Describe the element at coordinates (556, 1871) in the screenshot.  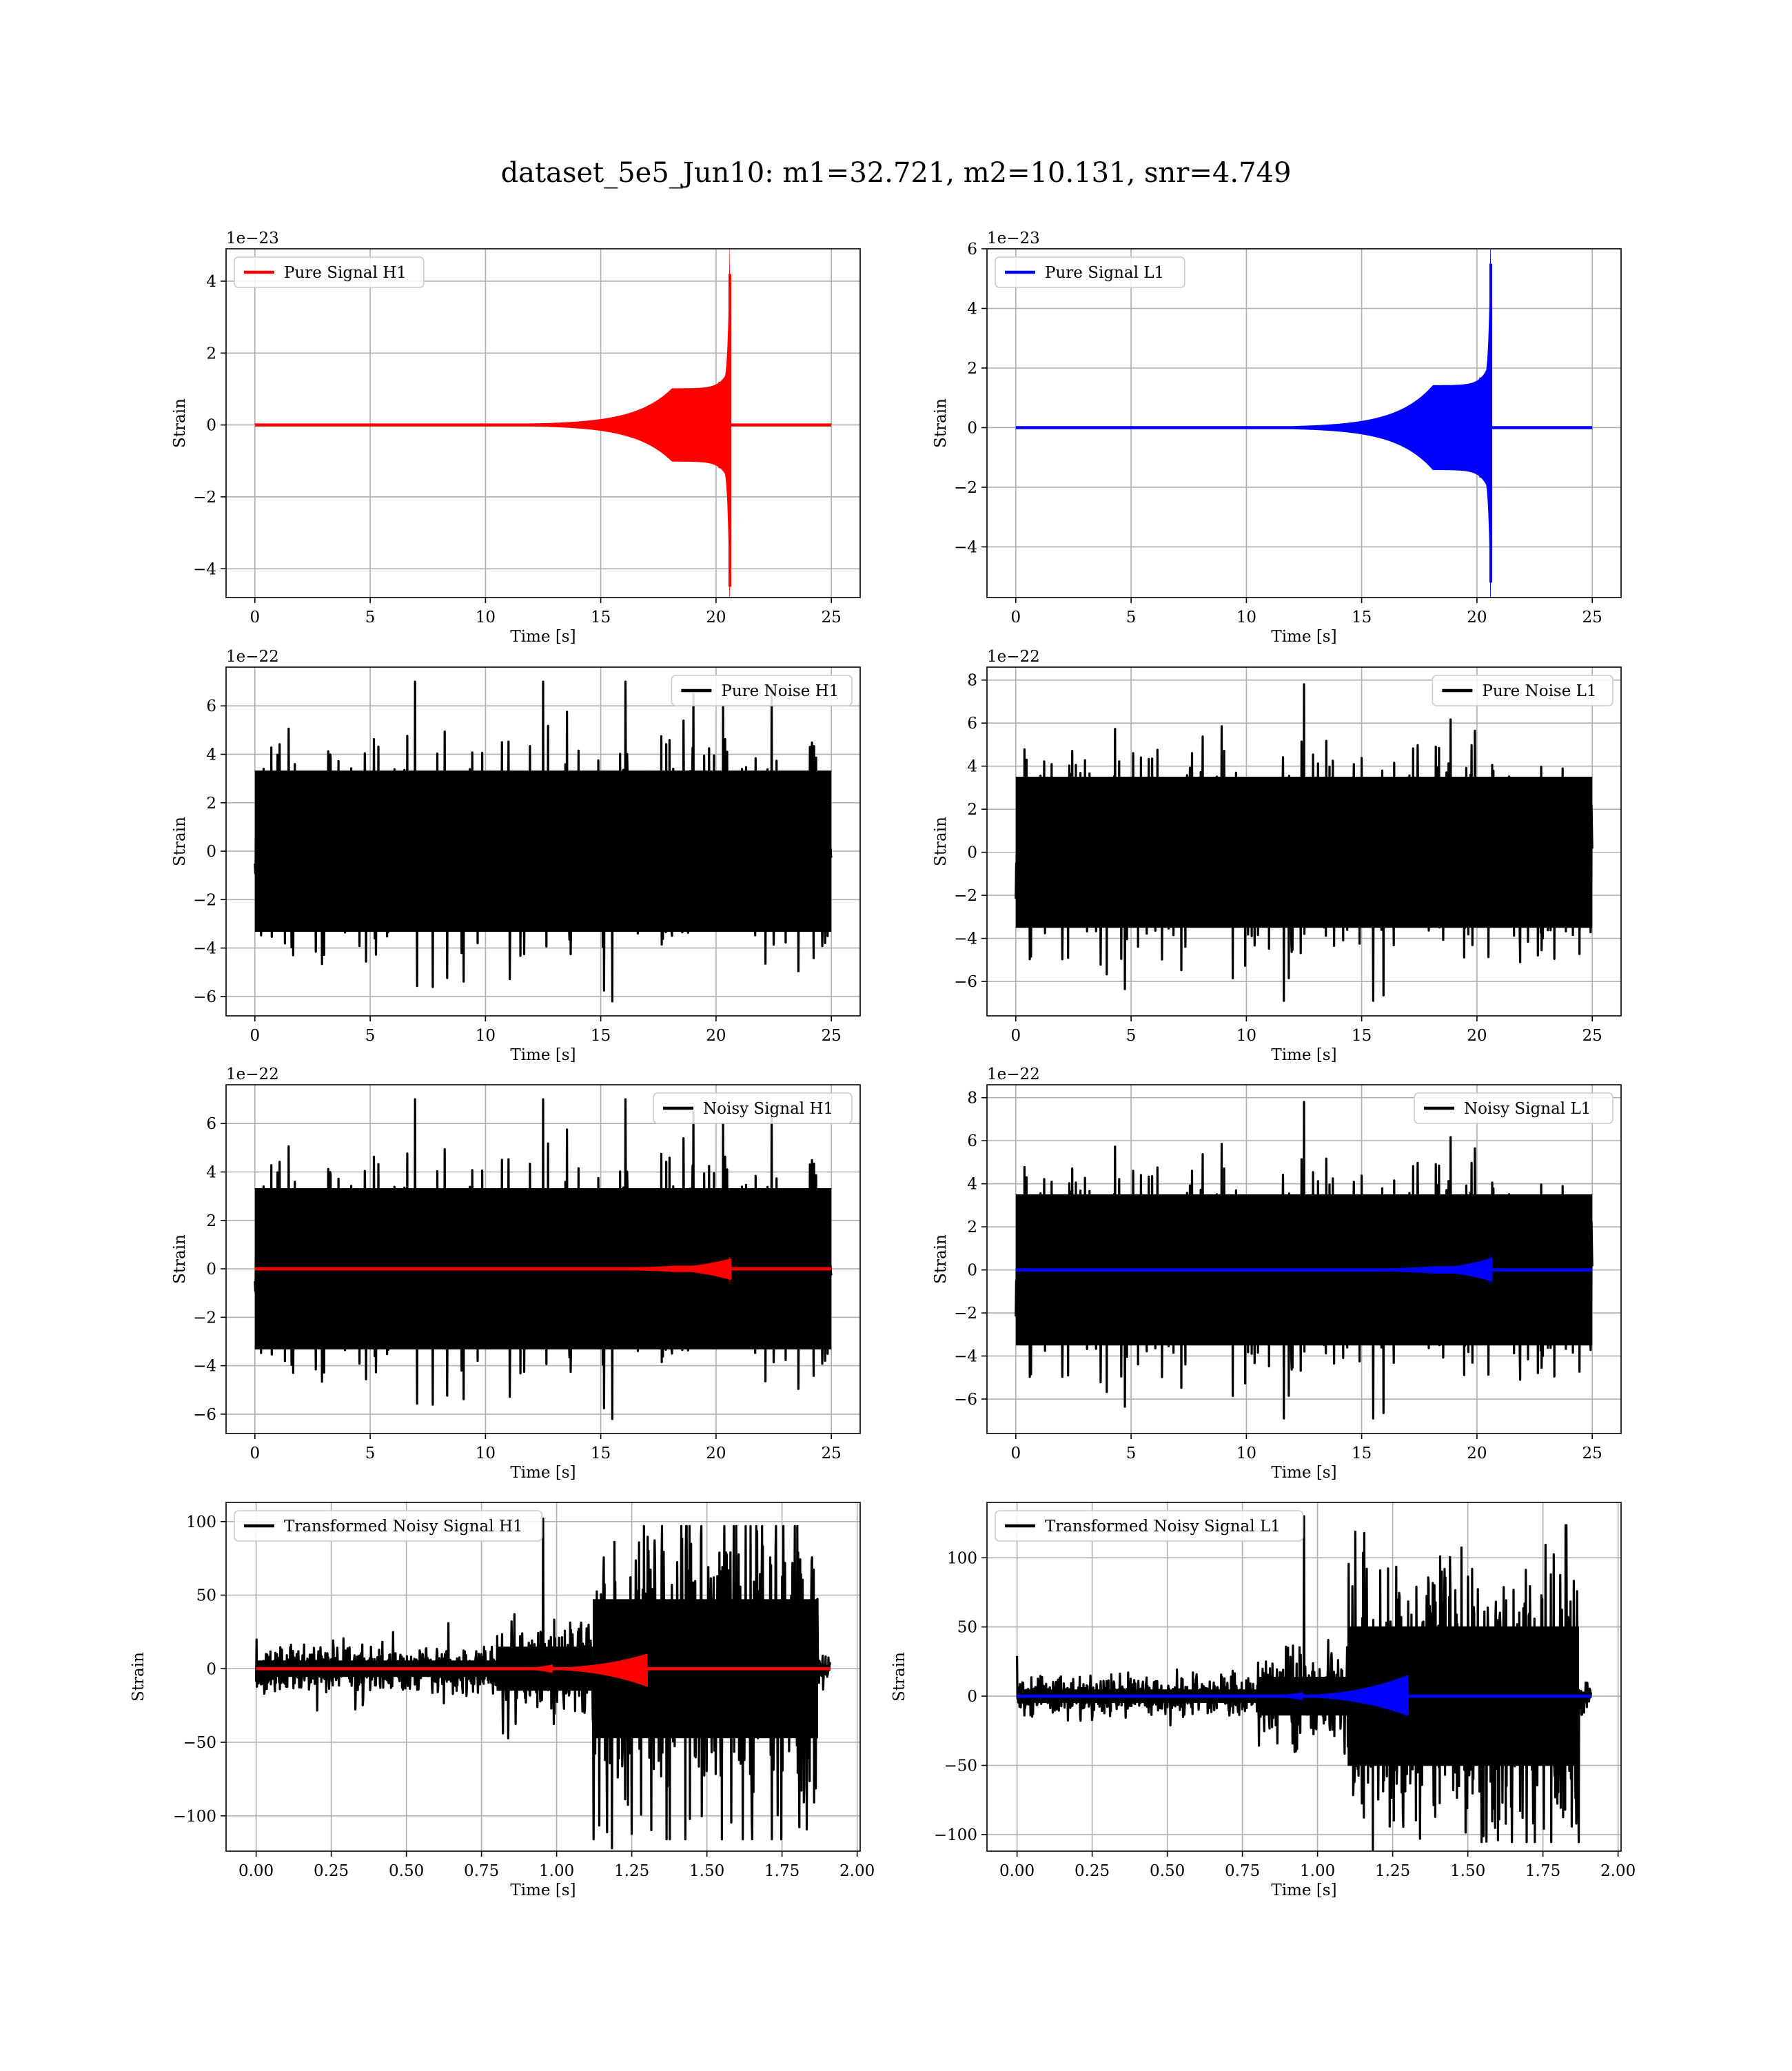
I see `x-tick-label: 1.00` at that location.